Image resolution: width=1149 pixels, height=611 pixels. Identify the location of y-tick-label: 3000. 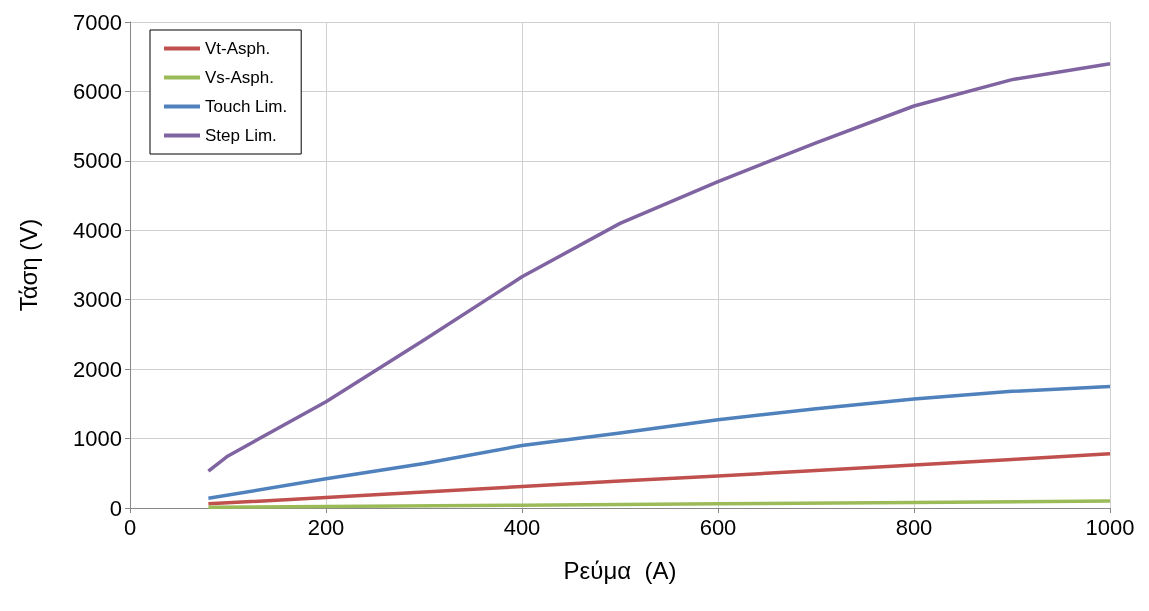
(97, 300).